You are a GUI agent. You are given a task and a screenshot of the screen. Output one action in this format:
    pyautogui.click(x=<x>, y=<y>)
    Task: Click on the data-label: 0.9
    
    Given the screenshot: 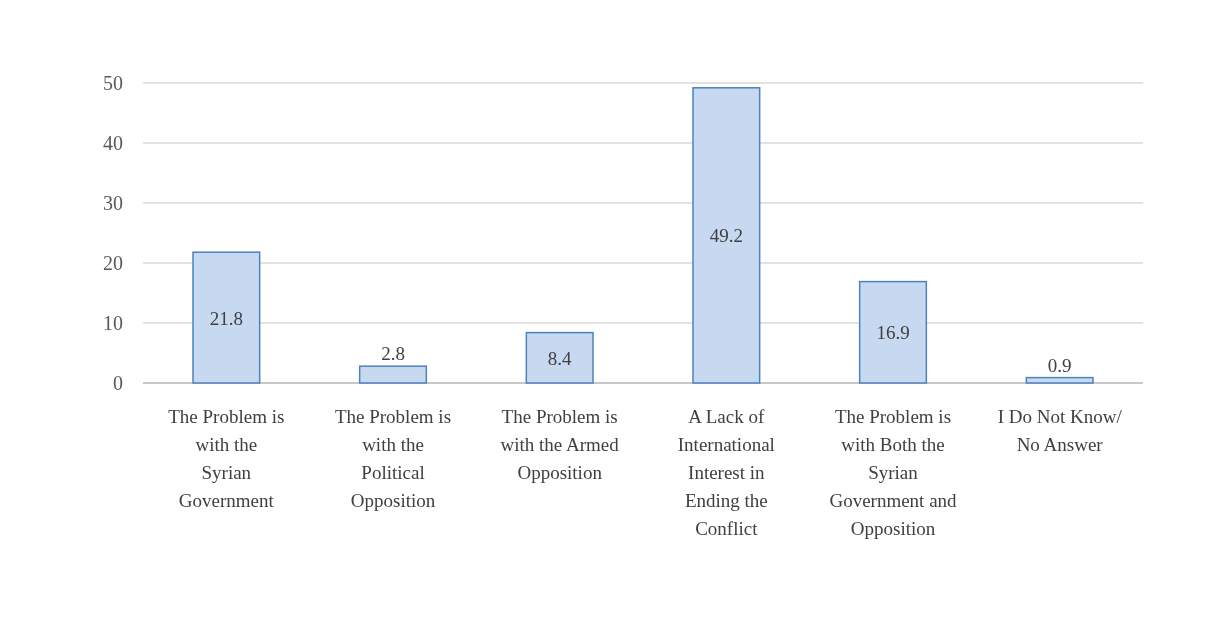 What is the action you would take?
    pyautogui.click(x=1059, y=365)
    